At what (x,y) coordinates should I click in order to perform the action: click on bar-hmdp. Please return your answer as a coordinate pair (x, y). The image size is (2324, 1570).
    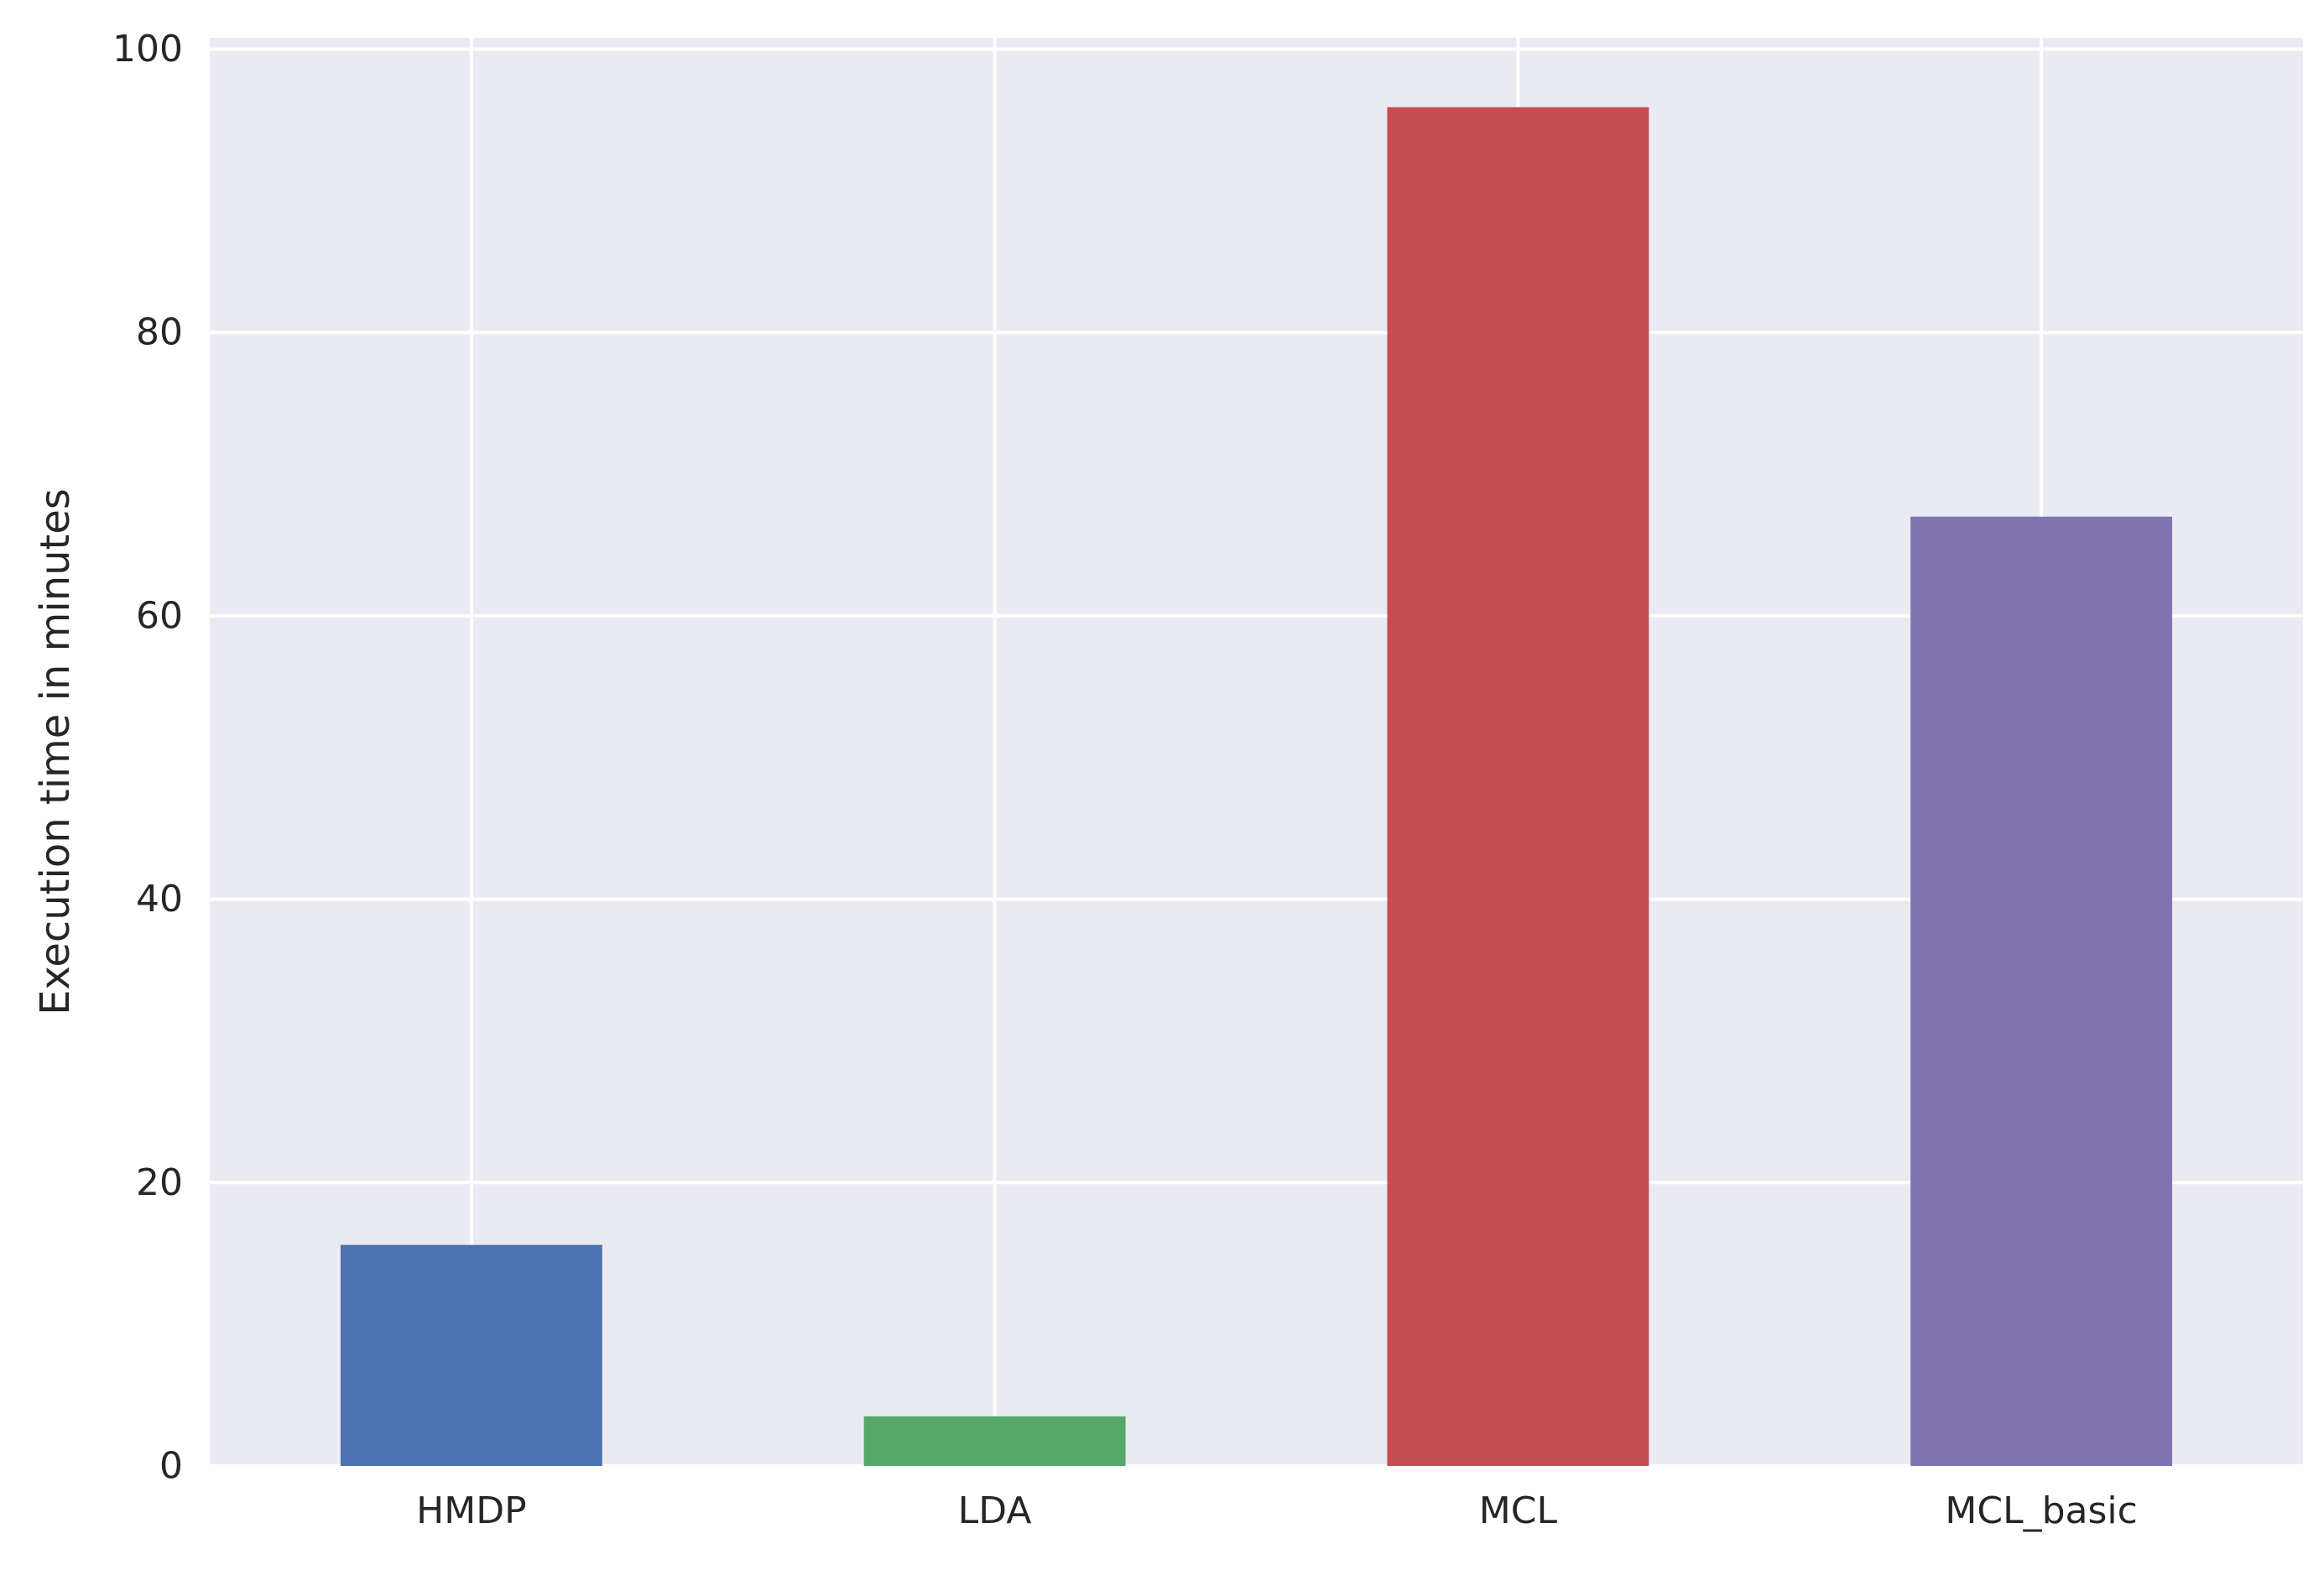
    Looking at the image, I should click on (471, 1355).